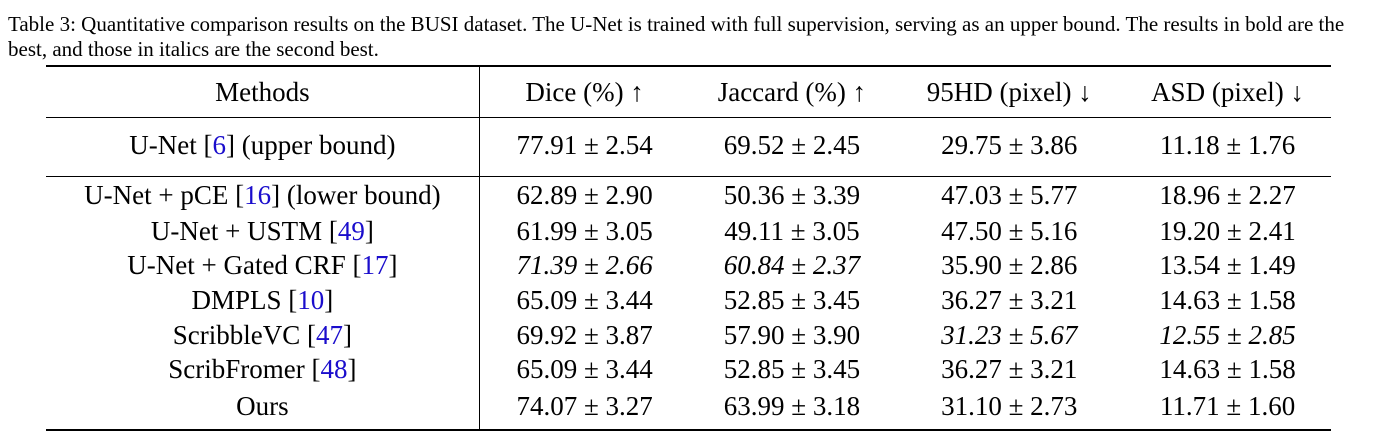 The height and width of the screenshot is (441, 1381). Describe the element at coordinates (244, 230) in the screenshot. I see `method-name: U-Net + USTM [` at that location.